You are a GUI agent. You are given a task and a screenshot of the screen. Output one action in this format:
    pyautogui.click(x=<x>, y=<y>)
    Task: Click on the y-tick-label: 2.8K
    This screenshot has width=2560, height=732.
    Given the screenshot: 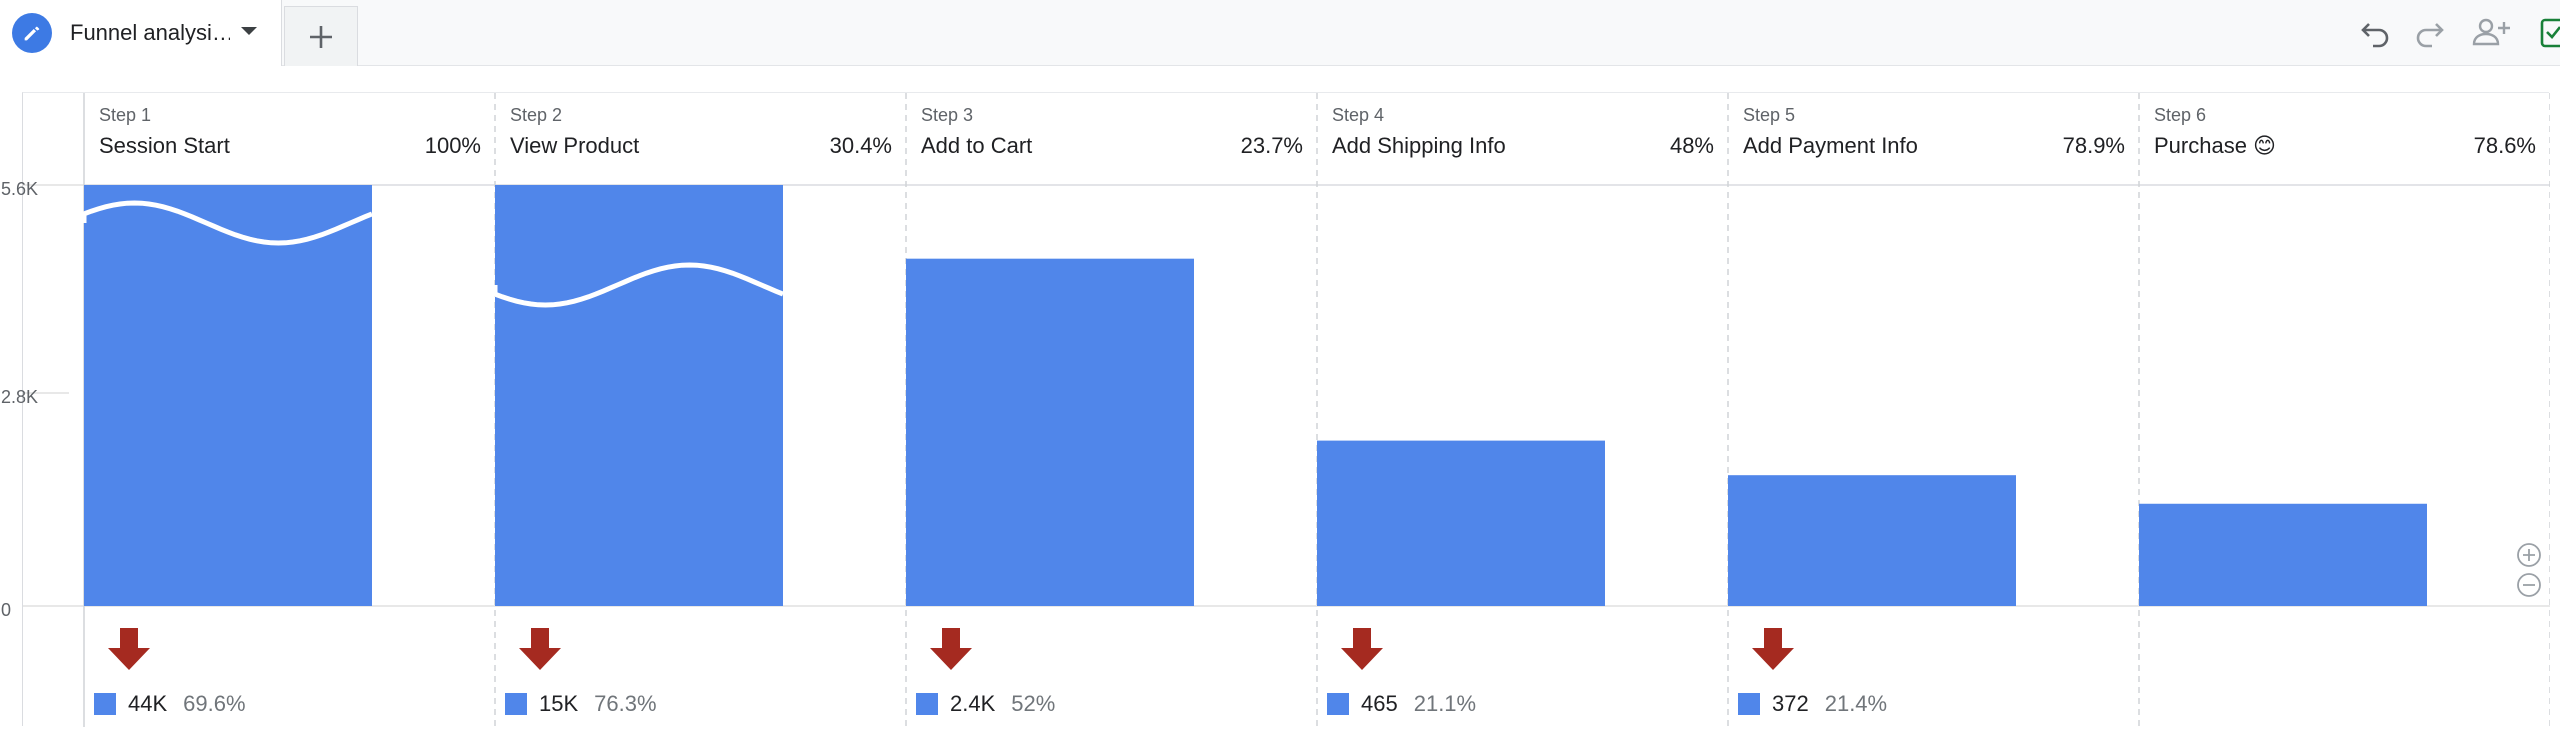 What is the action you would take?
    pyautogui.click(x=20, y=397)
    